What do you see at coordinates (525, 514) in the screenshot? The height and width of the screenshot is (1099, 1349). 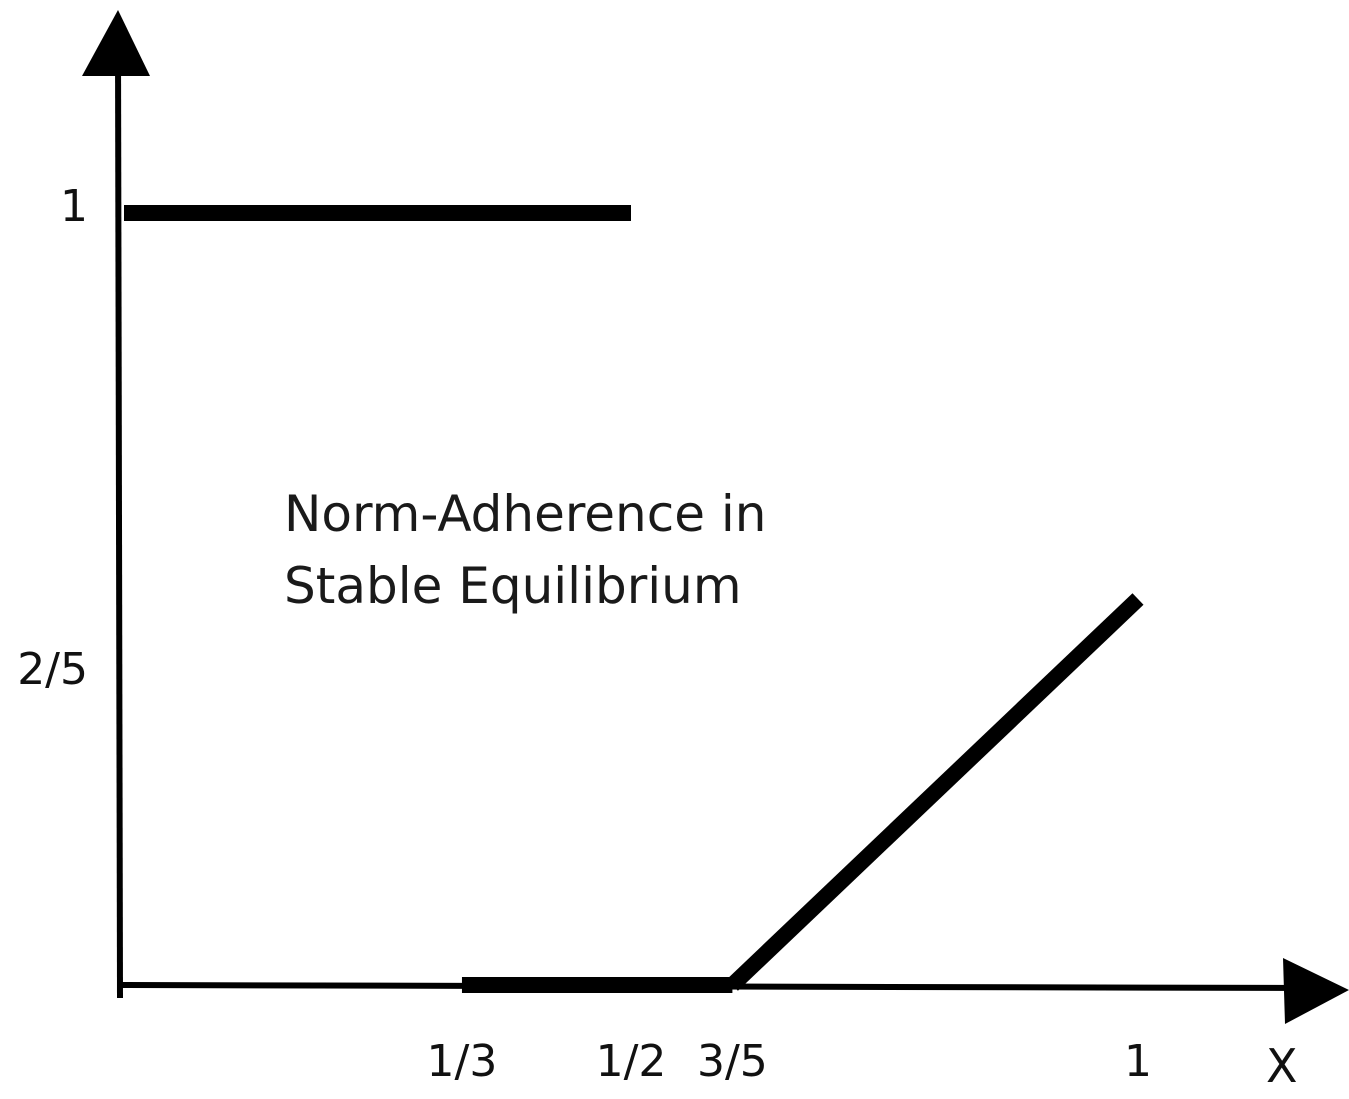 I see `annotation-line-1: Norm-Adherence in` at bounding box center [525, 514].